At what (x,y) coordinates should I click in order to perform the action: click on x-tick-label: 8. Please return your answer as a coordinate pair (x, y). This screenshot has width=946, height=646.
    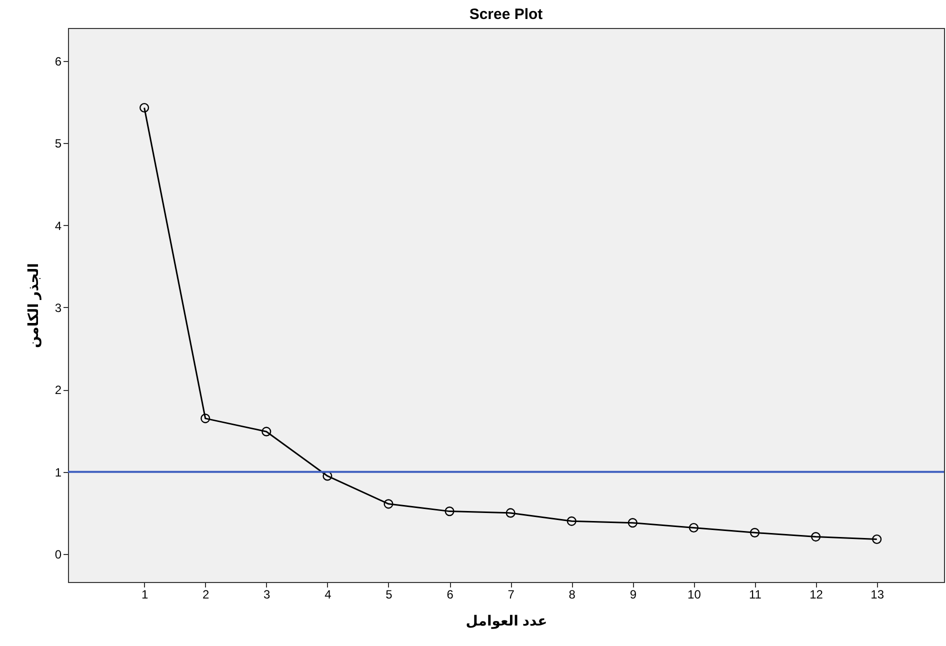
    Looking at the image, I should click on (572, 595).